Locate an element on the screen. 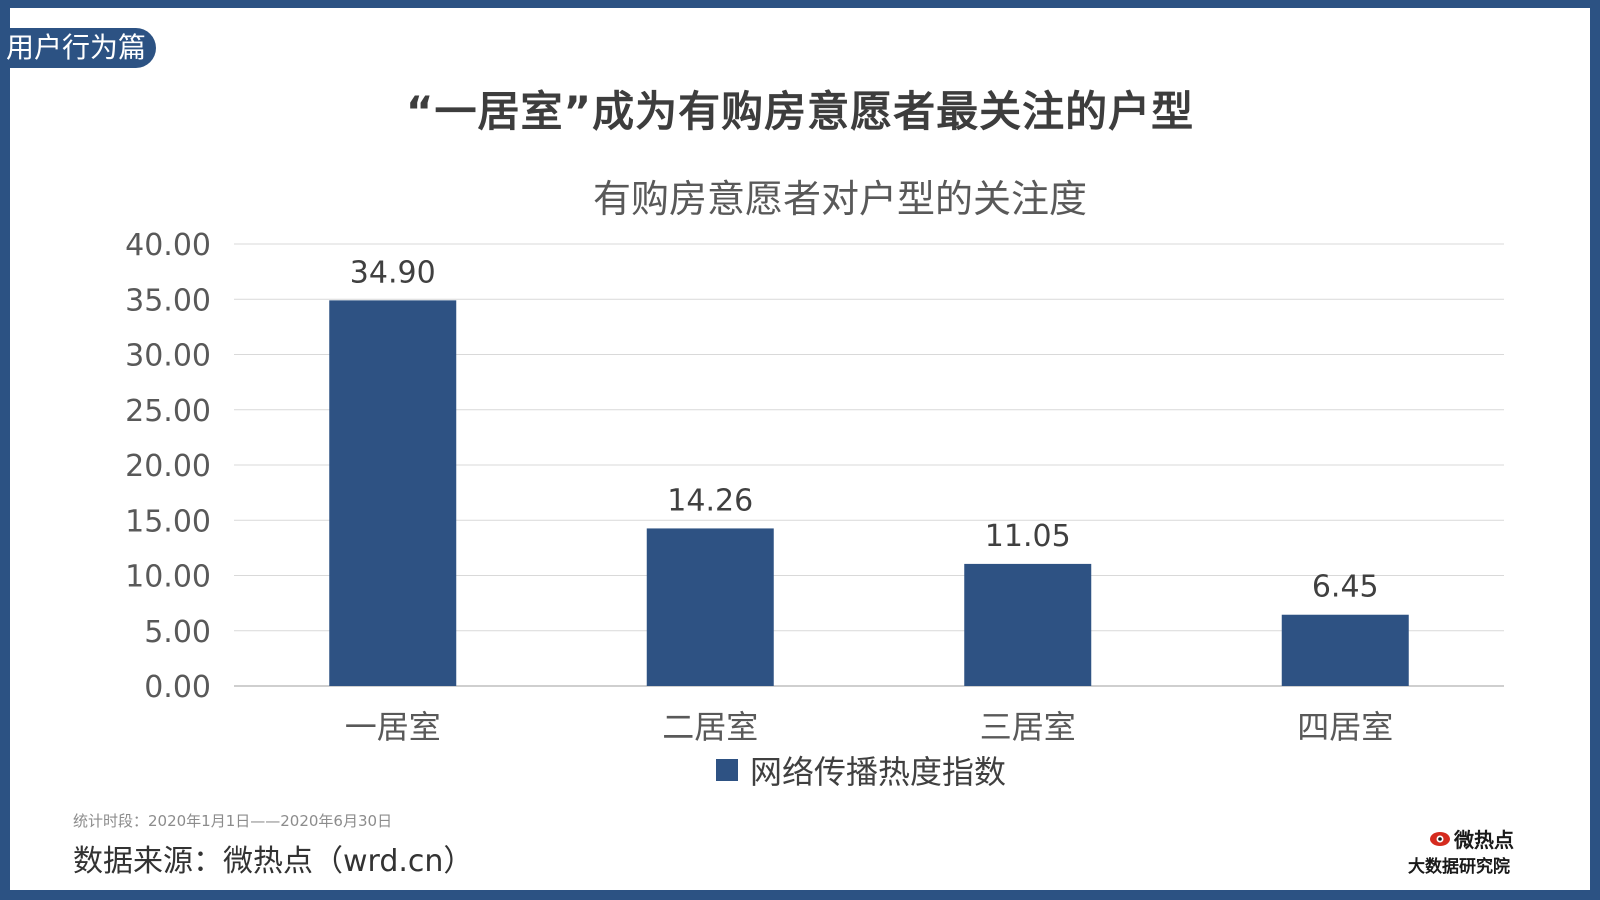 This screenshot has width=1600, height=900. weibo-eye-icon is located at coordinates (1440, 839).